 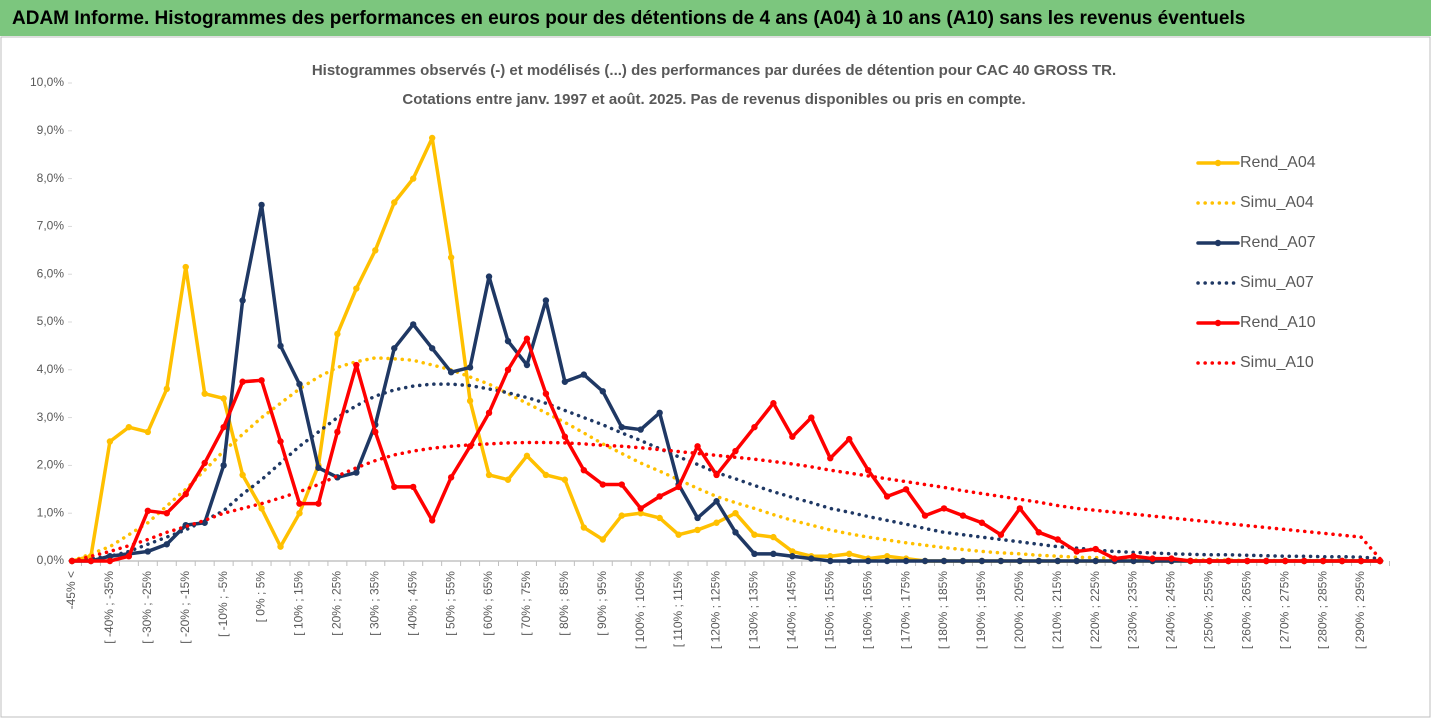 I want to click on x-tick-label: [ 10% ; 15%, so click(x=299, y=603).